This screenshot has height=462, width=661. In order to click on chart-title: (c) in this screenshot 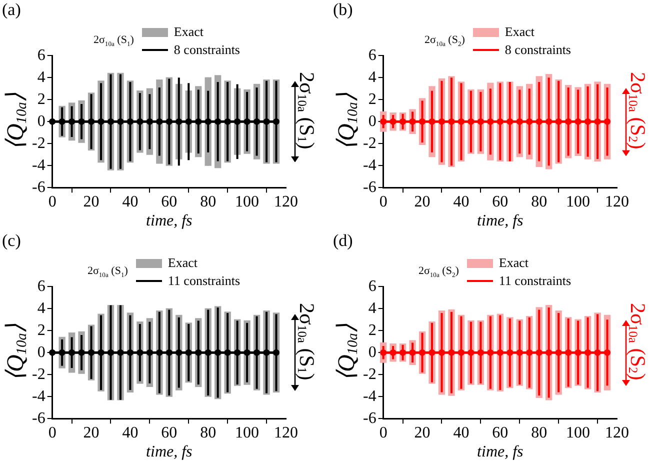, I will do `click(11, 241)`.